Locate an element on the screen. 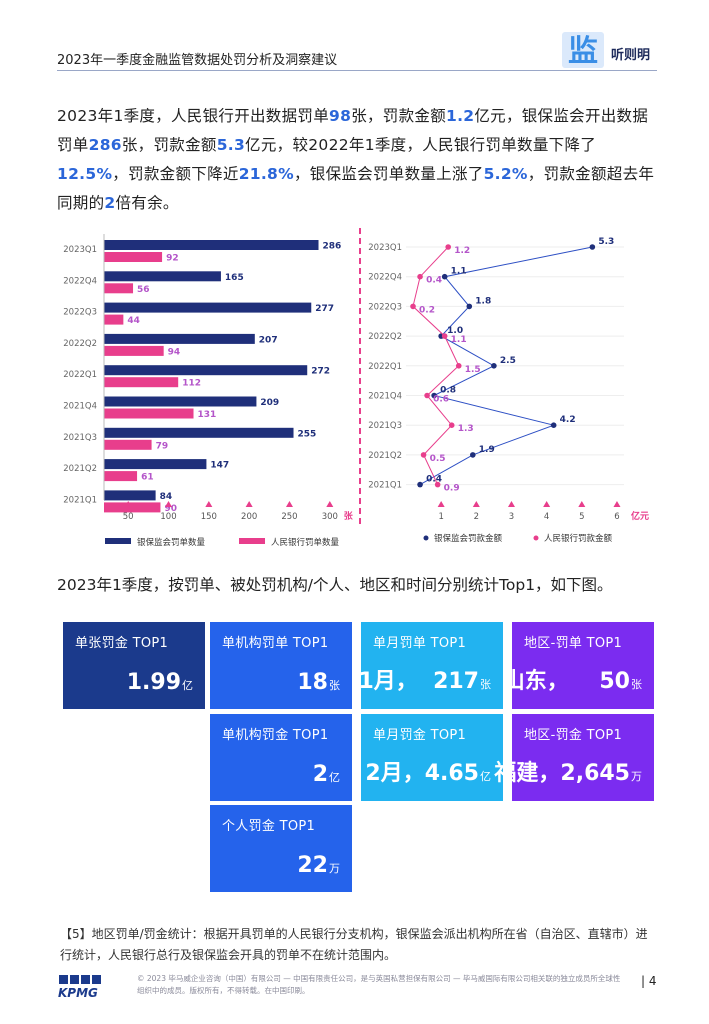 The width and height of the screenshot is (709, 1024). bar-label-pboc: 56 is located at coordinates (143, 290).